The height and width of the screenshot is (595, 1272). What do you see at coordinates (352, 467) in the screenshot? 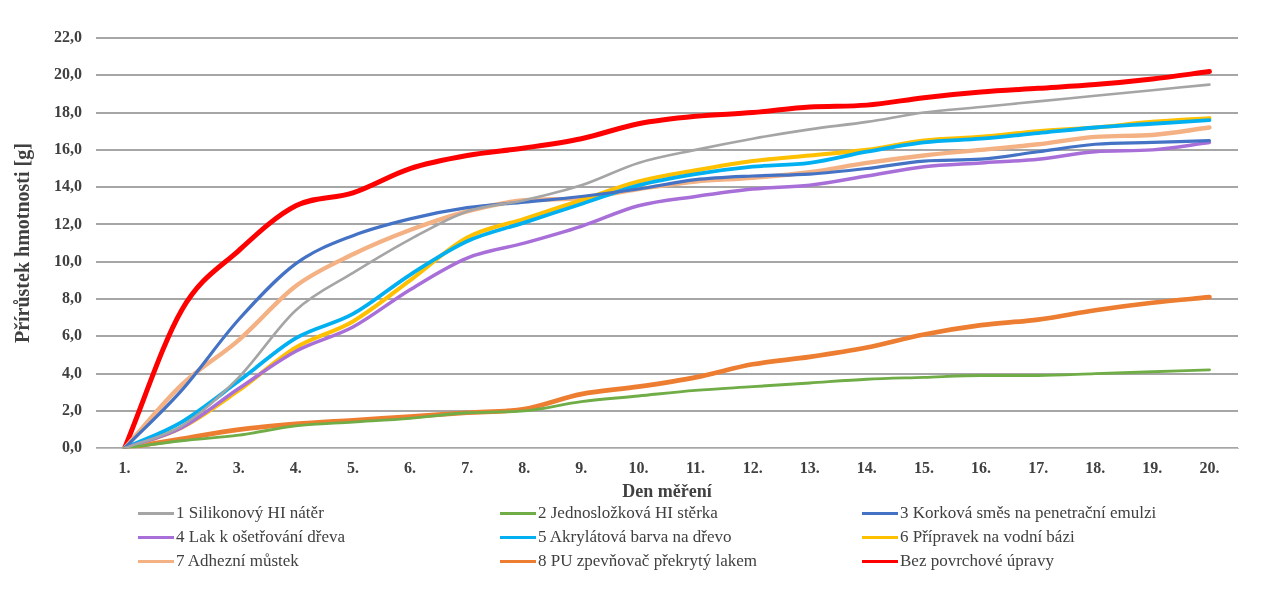
I see `x-tick-label: 5.` at bounding box center [352, 467].